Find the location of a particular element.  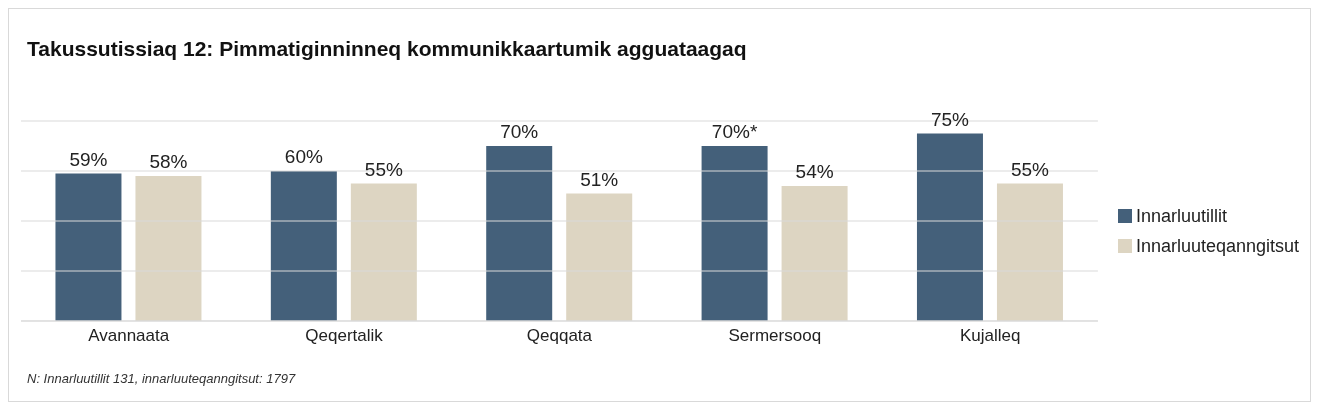

x-tick-label: Kujalleq is located at coordinates (990, 336).